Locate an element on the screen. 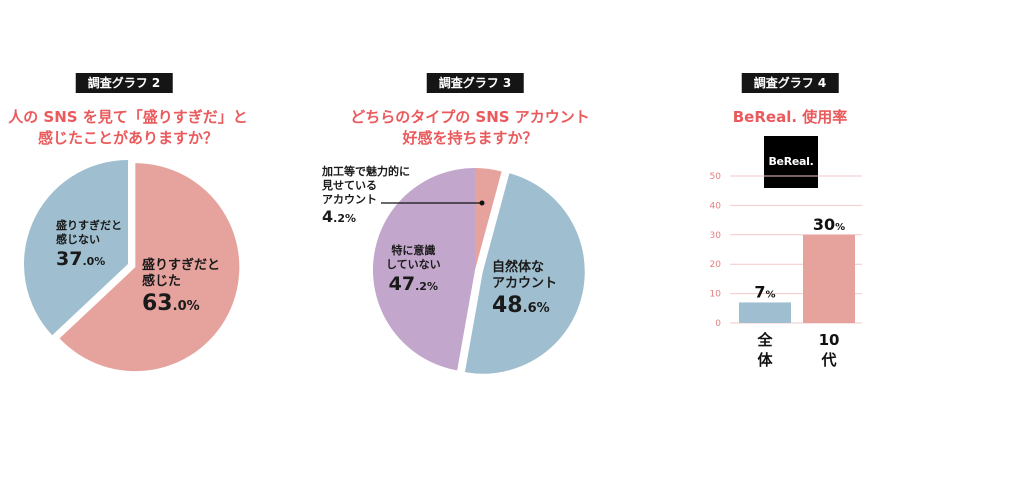  pie2-value-not-felt: 37.0% is located at coordinates (89, 260).